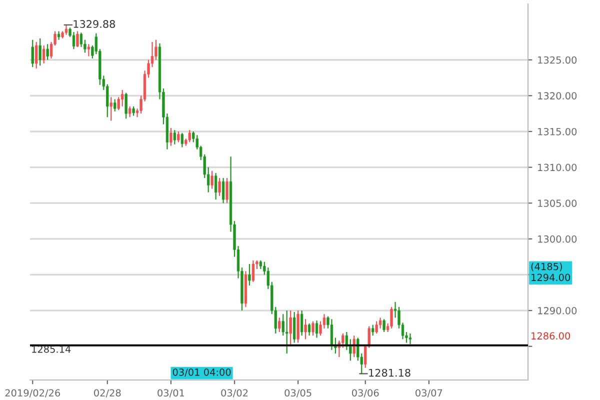  What do you see at coordinates (557, 60) in the screenshot?
I see `y-tick-label: 1325.00` at bounding box center [557, 60].